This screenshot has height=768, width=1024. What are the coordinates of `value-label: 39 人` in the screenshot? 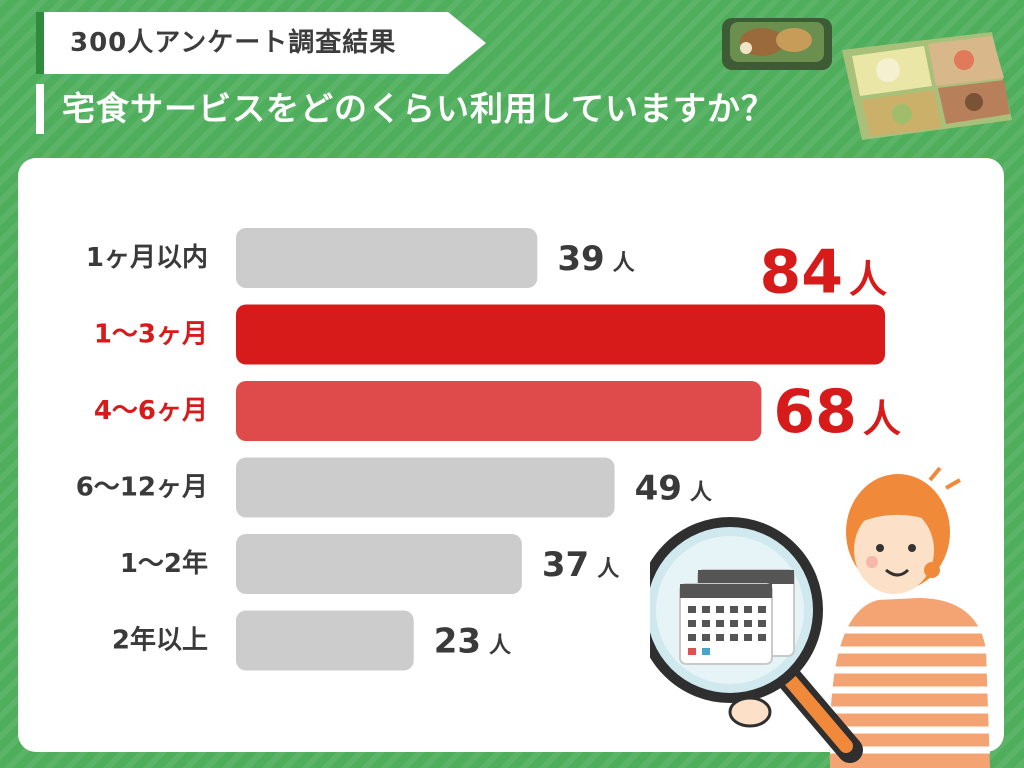 It's located at (595, 259).